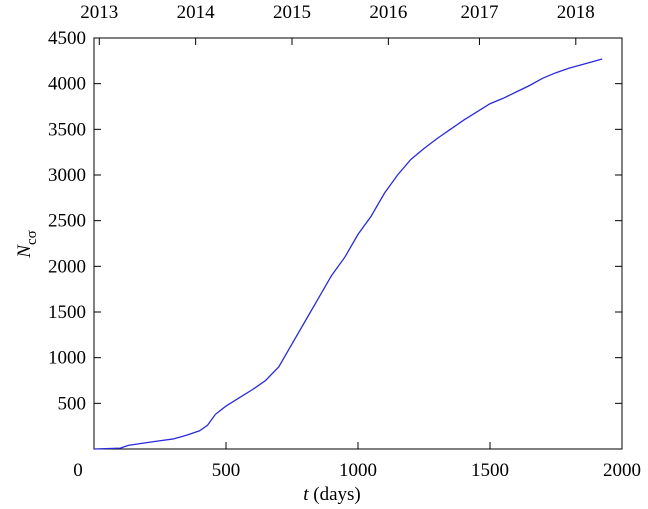 This screenshot has height=509, width=648. Describe the element at coordinates (479, 12) in the screenshot. I see `x2-tick-label: 2017` at that location.